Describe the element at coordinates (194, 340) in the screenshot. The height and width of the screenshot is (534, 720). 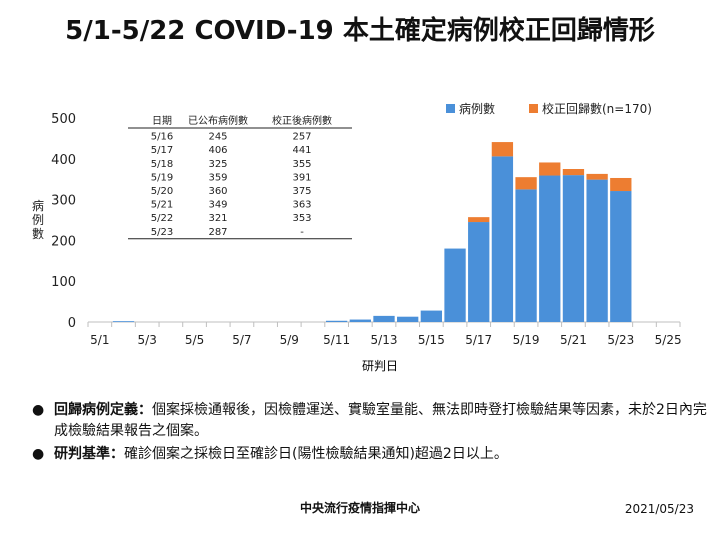
I see `x-tick-label: 5/5` at that location.